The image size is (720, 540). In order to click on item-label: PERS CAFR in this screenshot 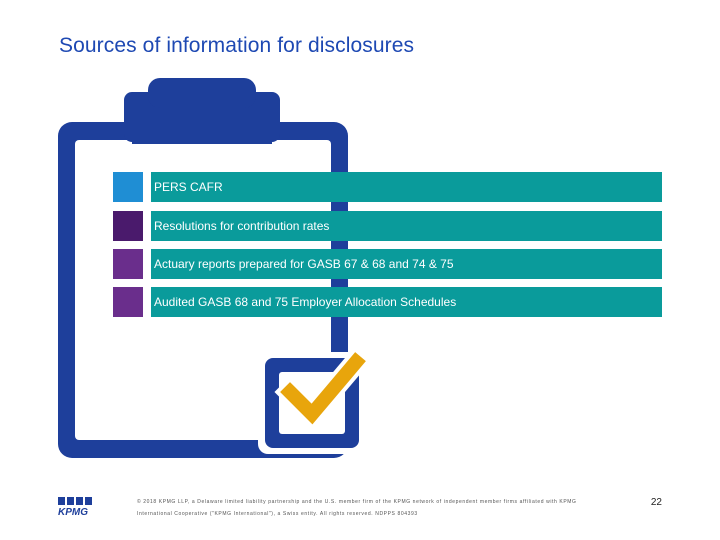, I will do `click(406, 187)`.